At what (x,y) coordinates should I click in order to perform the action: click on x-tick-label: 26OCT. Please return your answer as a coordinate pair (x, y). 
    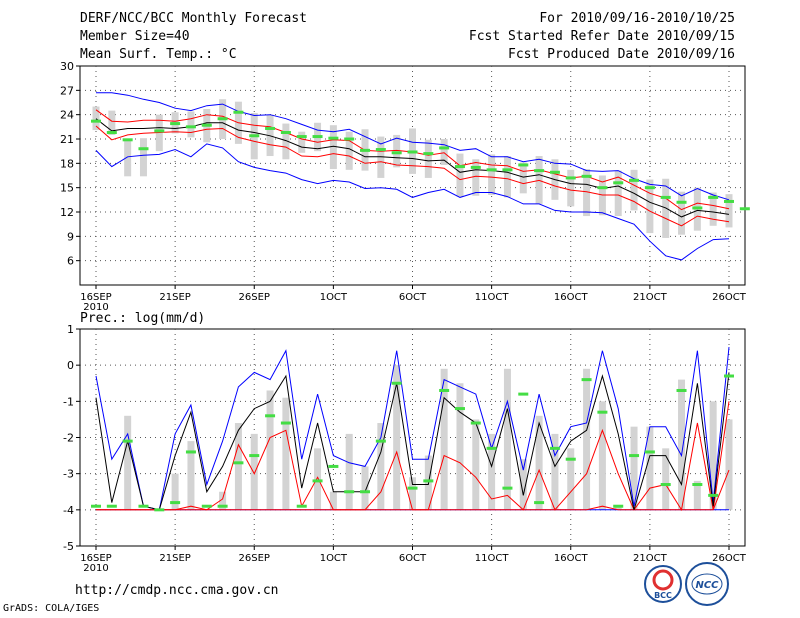
    Looking at the image, I should click on (729, 558).